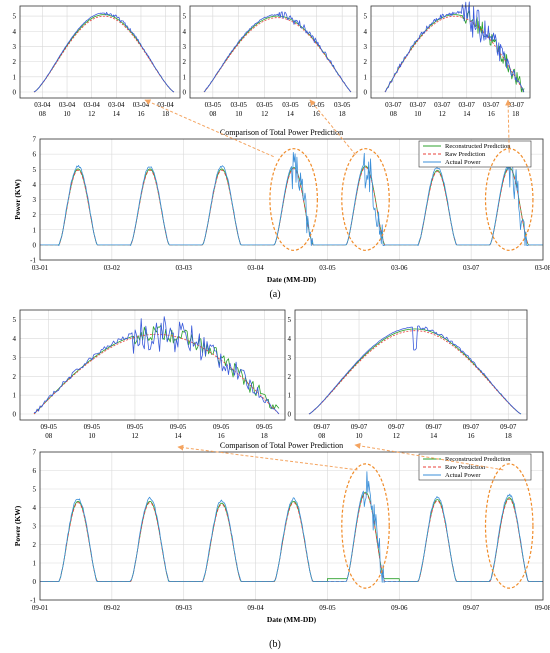 The image size is (550, 653). What do you see at coordinates (35, 508) in the screenshot?
I see `chart-b-main-ytick-label: 4` at bounding box center [35, 508].